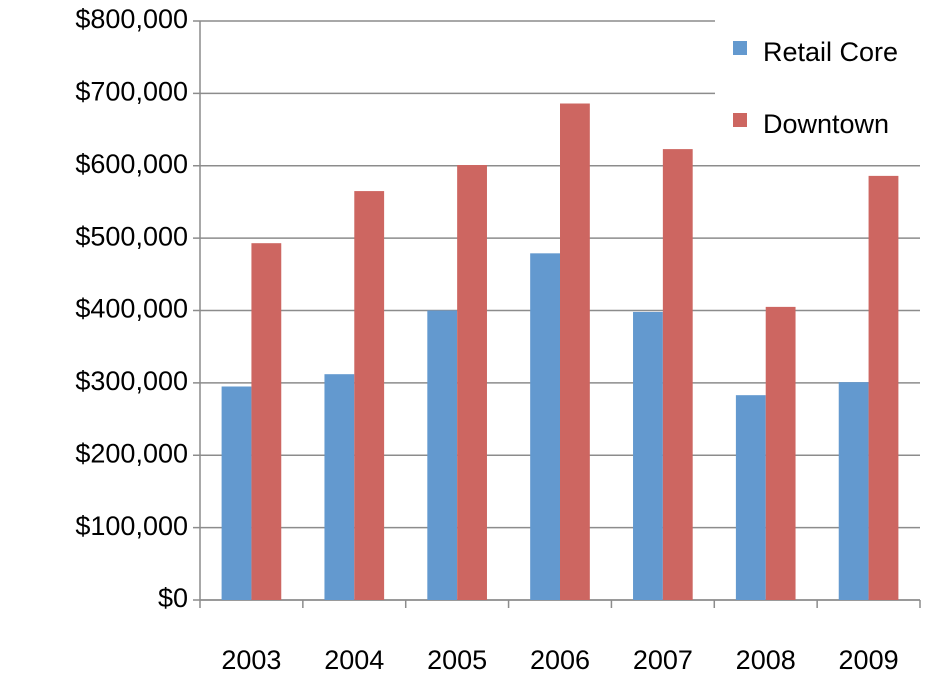  I want to click on x-tick-label: 2006, so click(560, 660).